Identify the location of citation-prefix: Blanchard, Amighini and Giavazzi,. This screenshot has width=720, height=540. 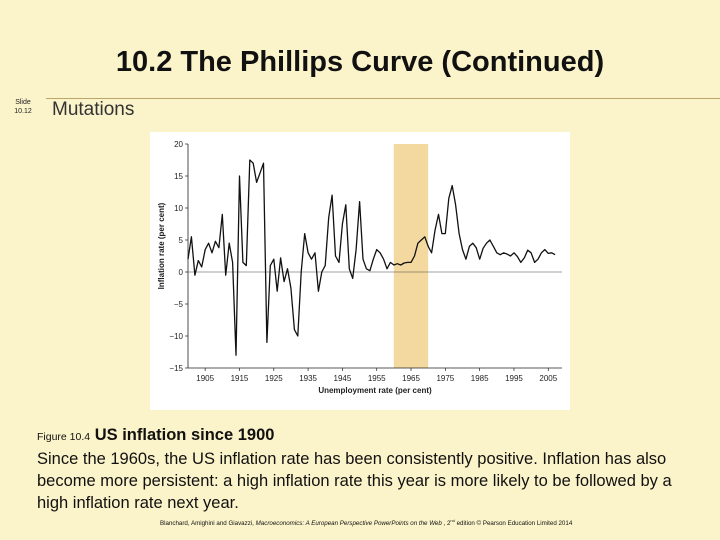
(208, 524).